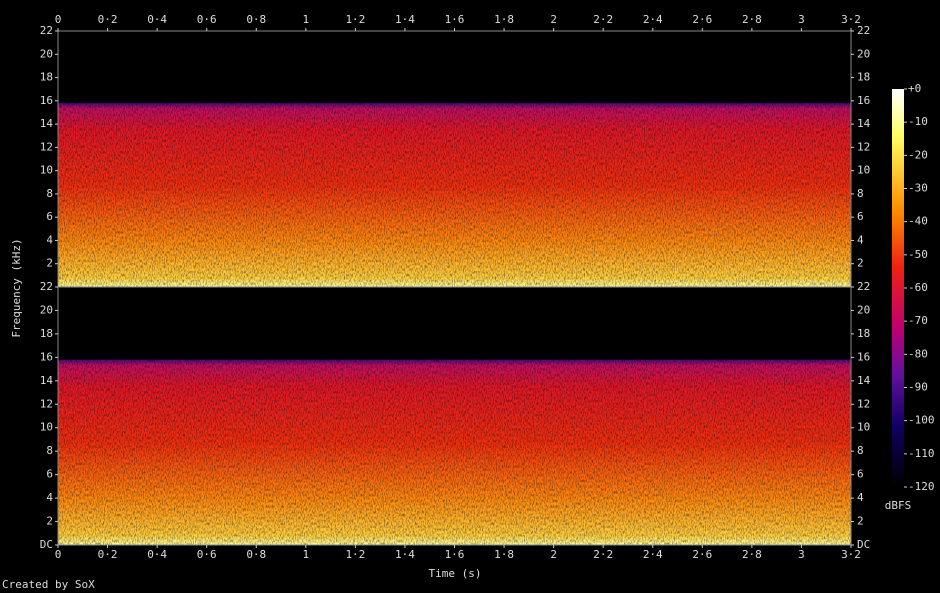 The width and height of the screenshot is (940, 593). What do you see at coordinates (918, 387) in the screenshot?
I see `colorbar-tick-label: -90` at bounding box center [918, 387].